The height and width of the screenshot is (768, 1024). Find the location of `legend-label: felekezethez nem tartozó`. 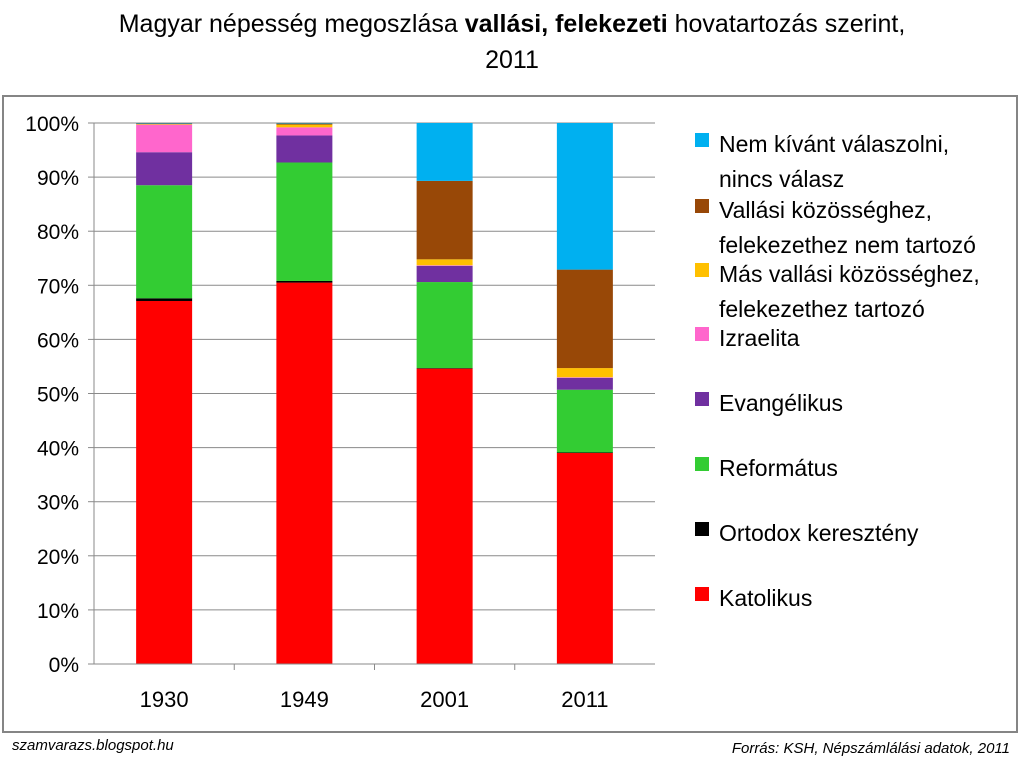

legend-label: felekezethez nem tartozó is located at coordinates (847, 245).